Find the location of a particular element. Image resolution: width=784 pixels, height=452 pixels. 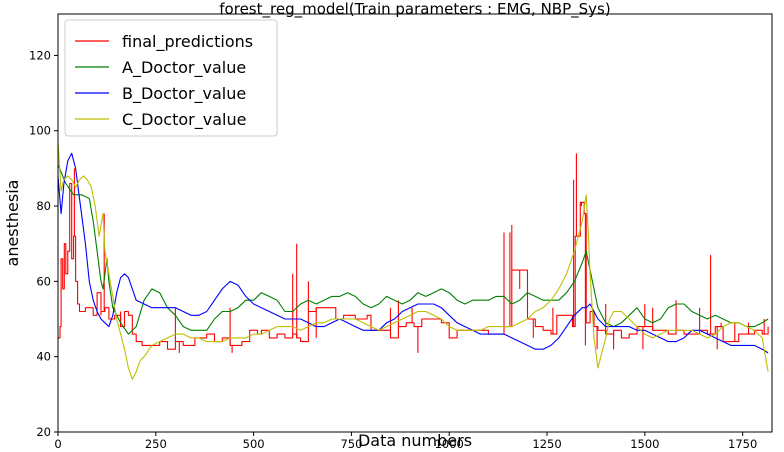

legend-label-b-doctor-value: B_Doctor_value is located at coordinates (184, 94).